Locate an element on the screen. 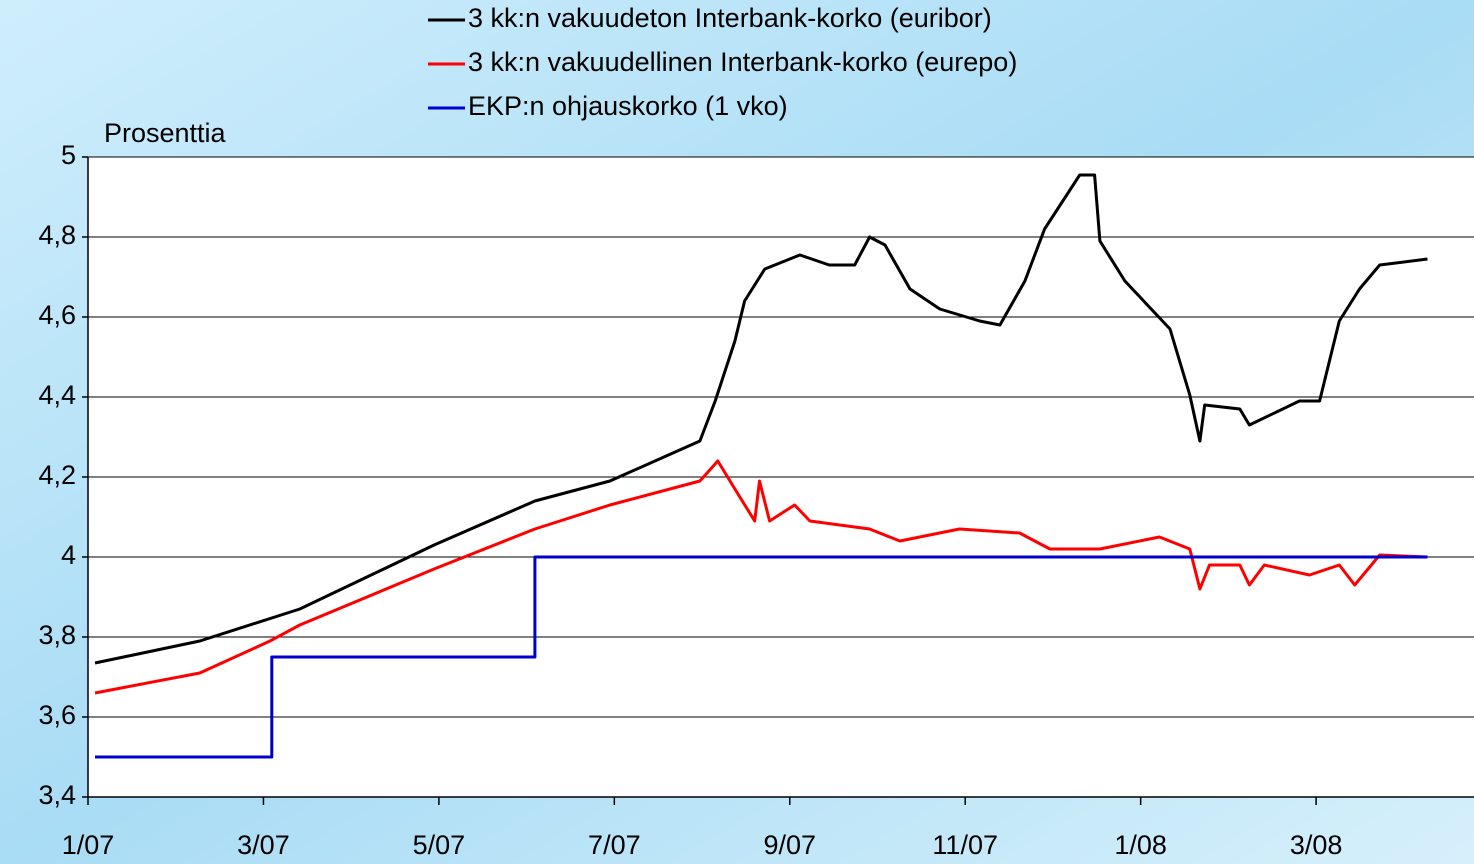  y-tick-label: 3,6 is located at coordinates (57, 715).